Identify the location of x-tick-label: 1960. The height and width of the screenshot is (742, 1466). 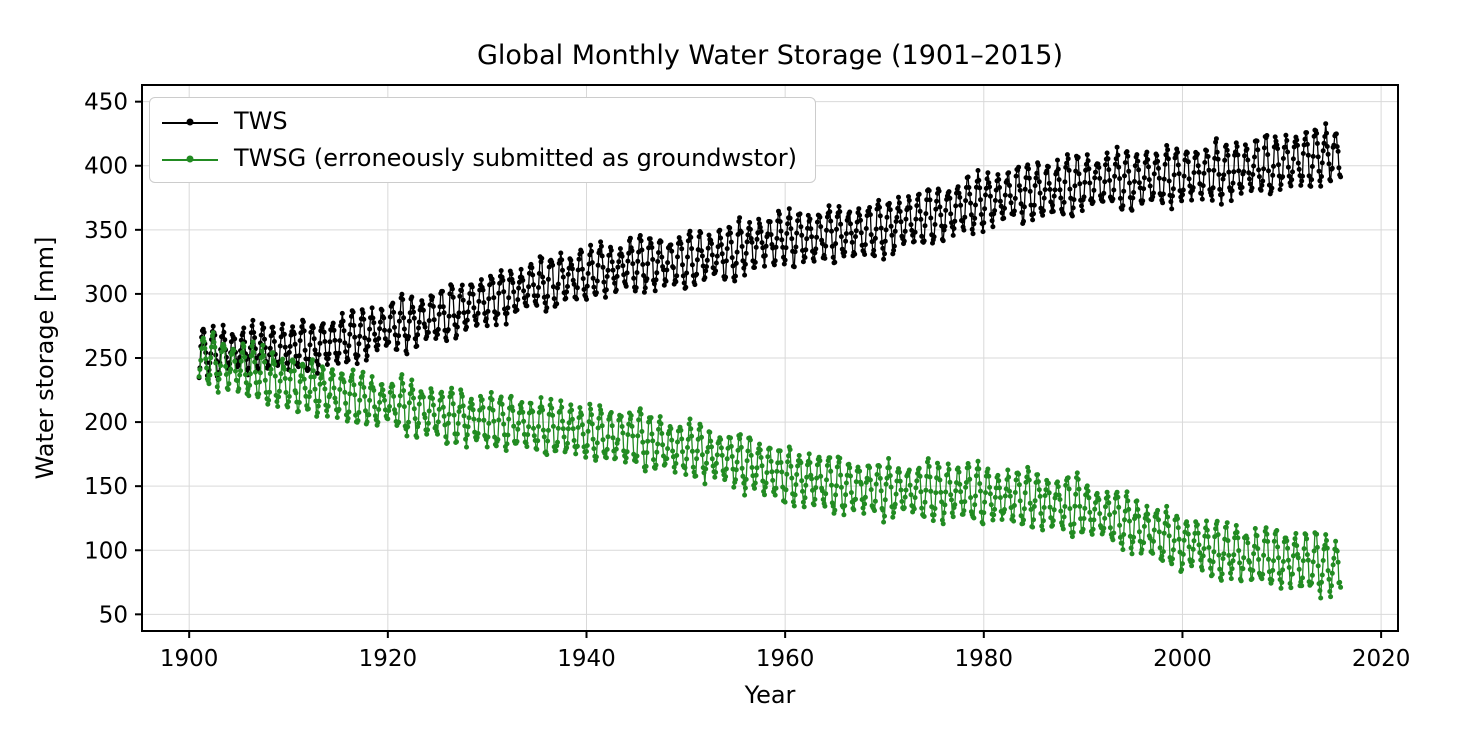
(785, 659).